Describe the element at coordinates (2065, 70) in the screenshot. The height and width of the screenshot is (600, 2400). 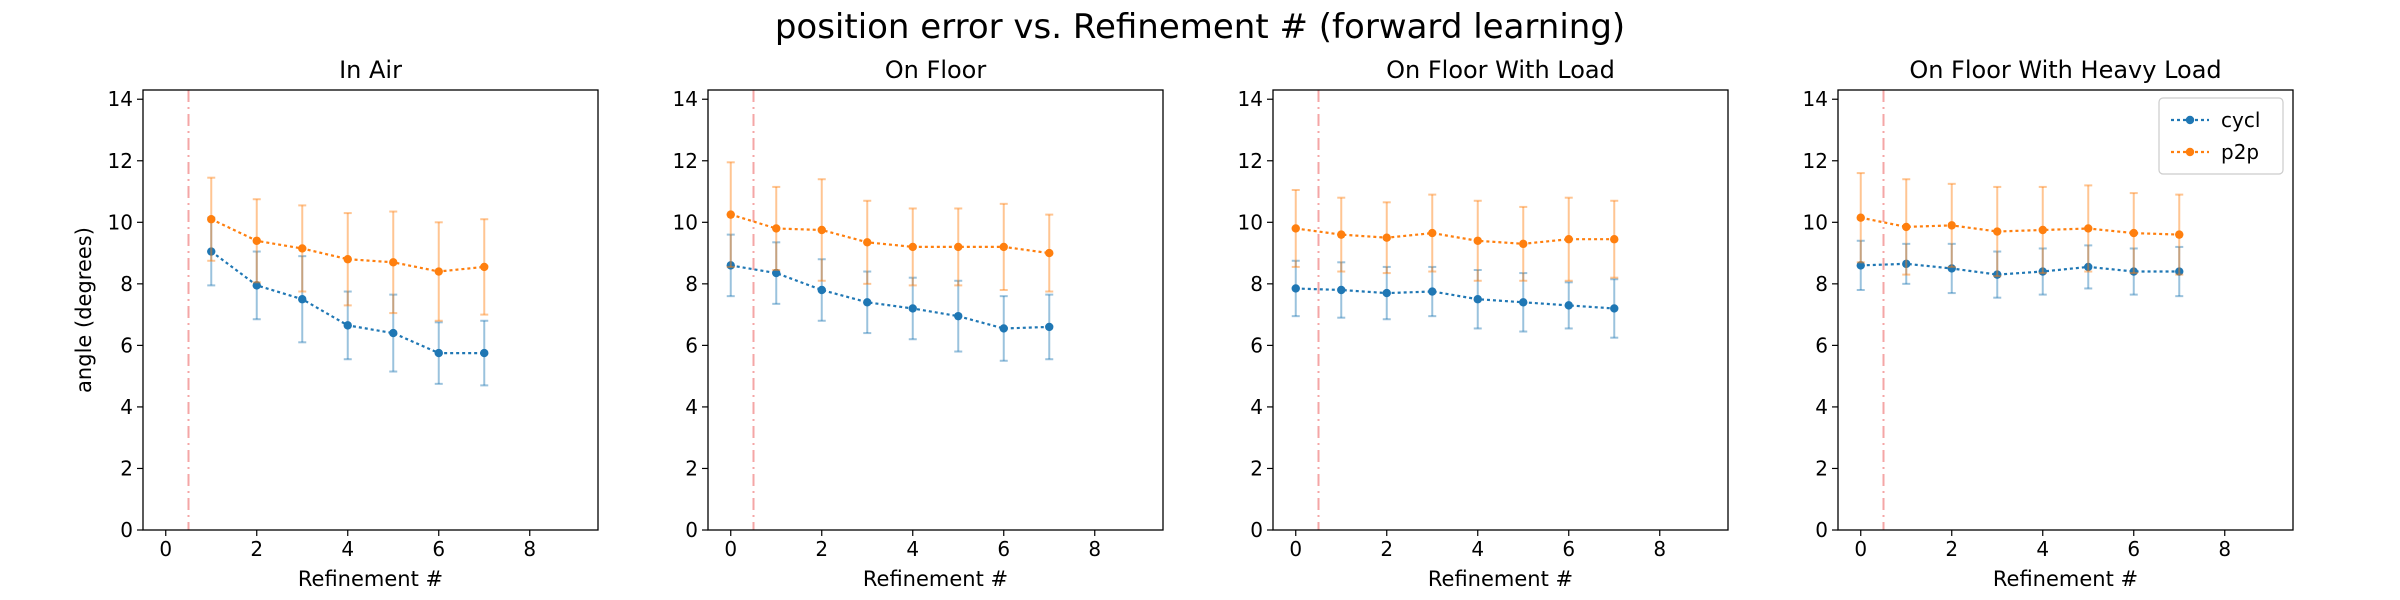
I see `subplot-title: On Floor With Heavy Load` at that location.